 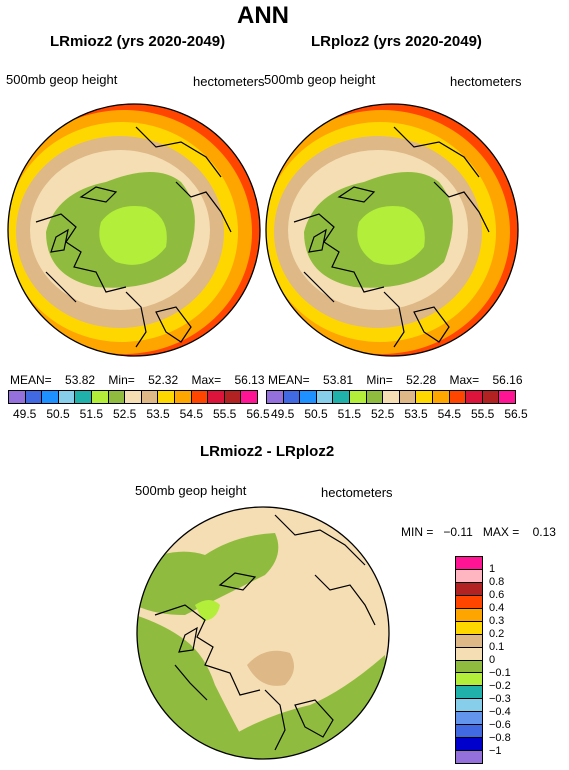 What do you see at coordinates (191, 490) in the screenshot?
I see `diff-field-label: 500mb geop height` at bounding box center [191, 490].